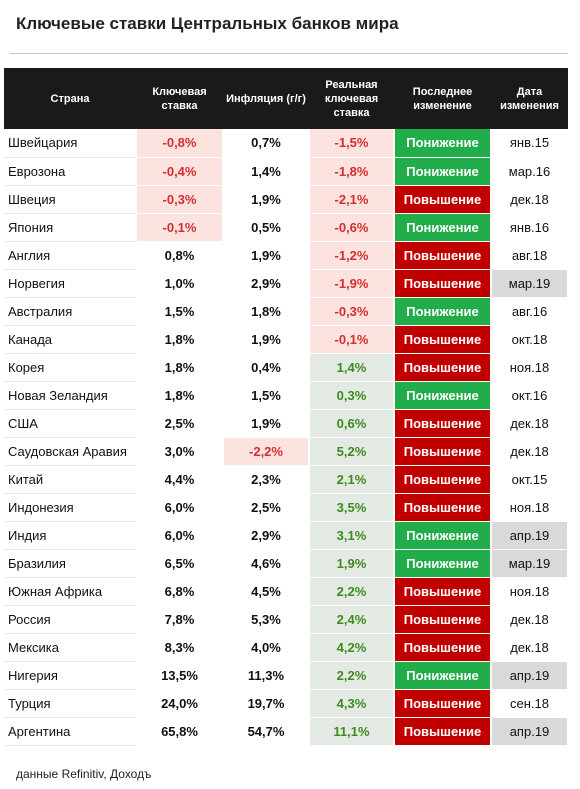  Describe the element at coordinates (180, 731) in the screenshot. I see `cell-key-rate: 65,8%` at that location.